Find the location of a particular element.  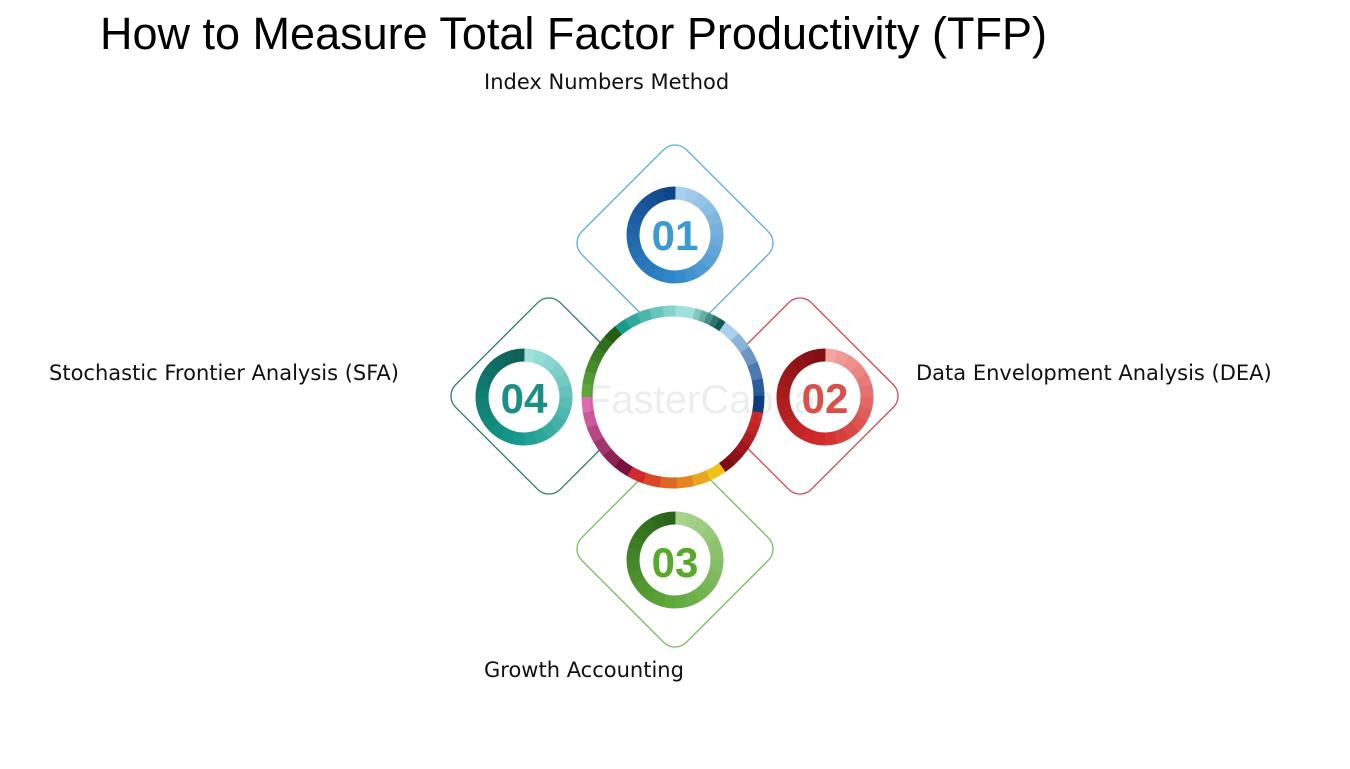

step-label-04: Stochastic Frontier Analysis (SFA) is located at coordinates (224, 373).